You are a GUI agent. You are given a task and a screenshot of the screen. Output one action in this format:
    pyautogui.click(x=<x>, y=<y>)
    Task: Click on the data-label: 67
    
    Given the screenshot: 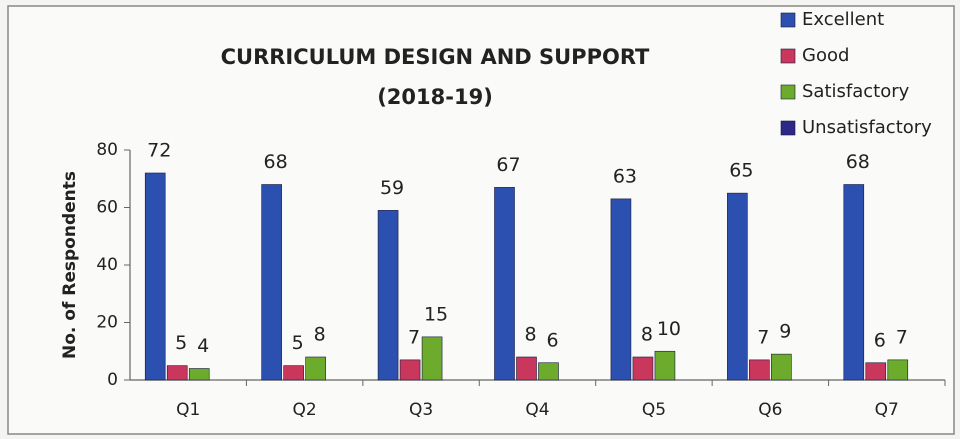 What is the action you would take?
    pyautogui.click(x=508, y=165)
    